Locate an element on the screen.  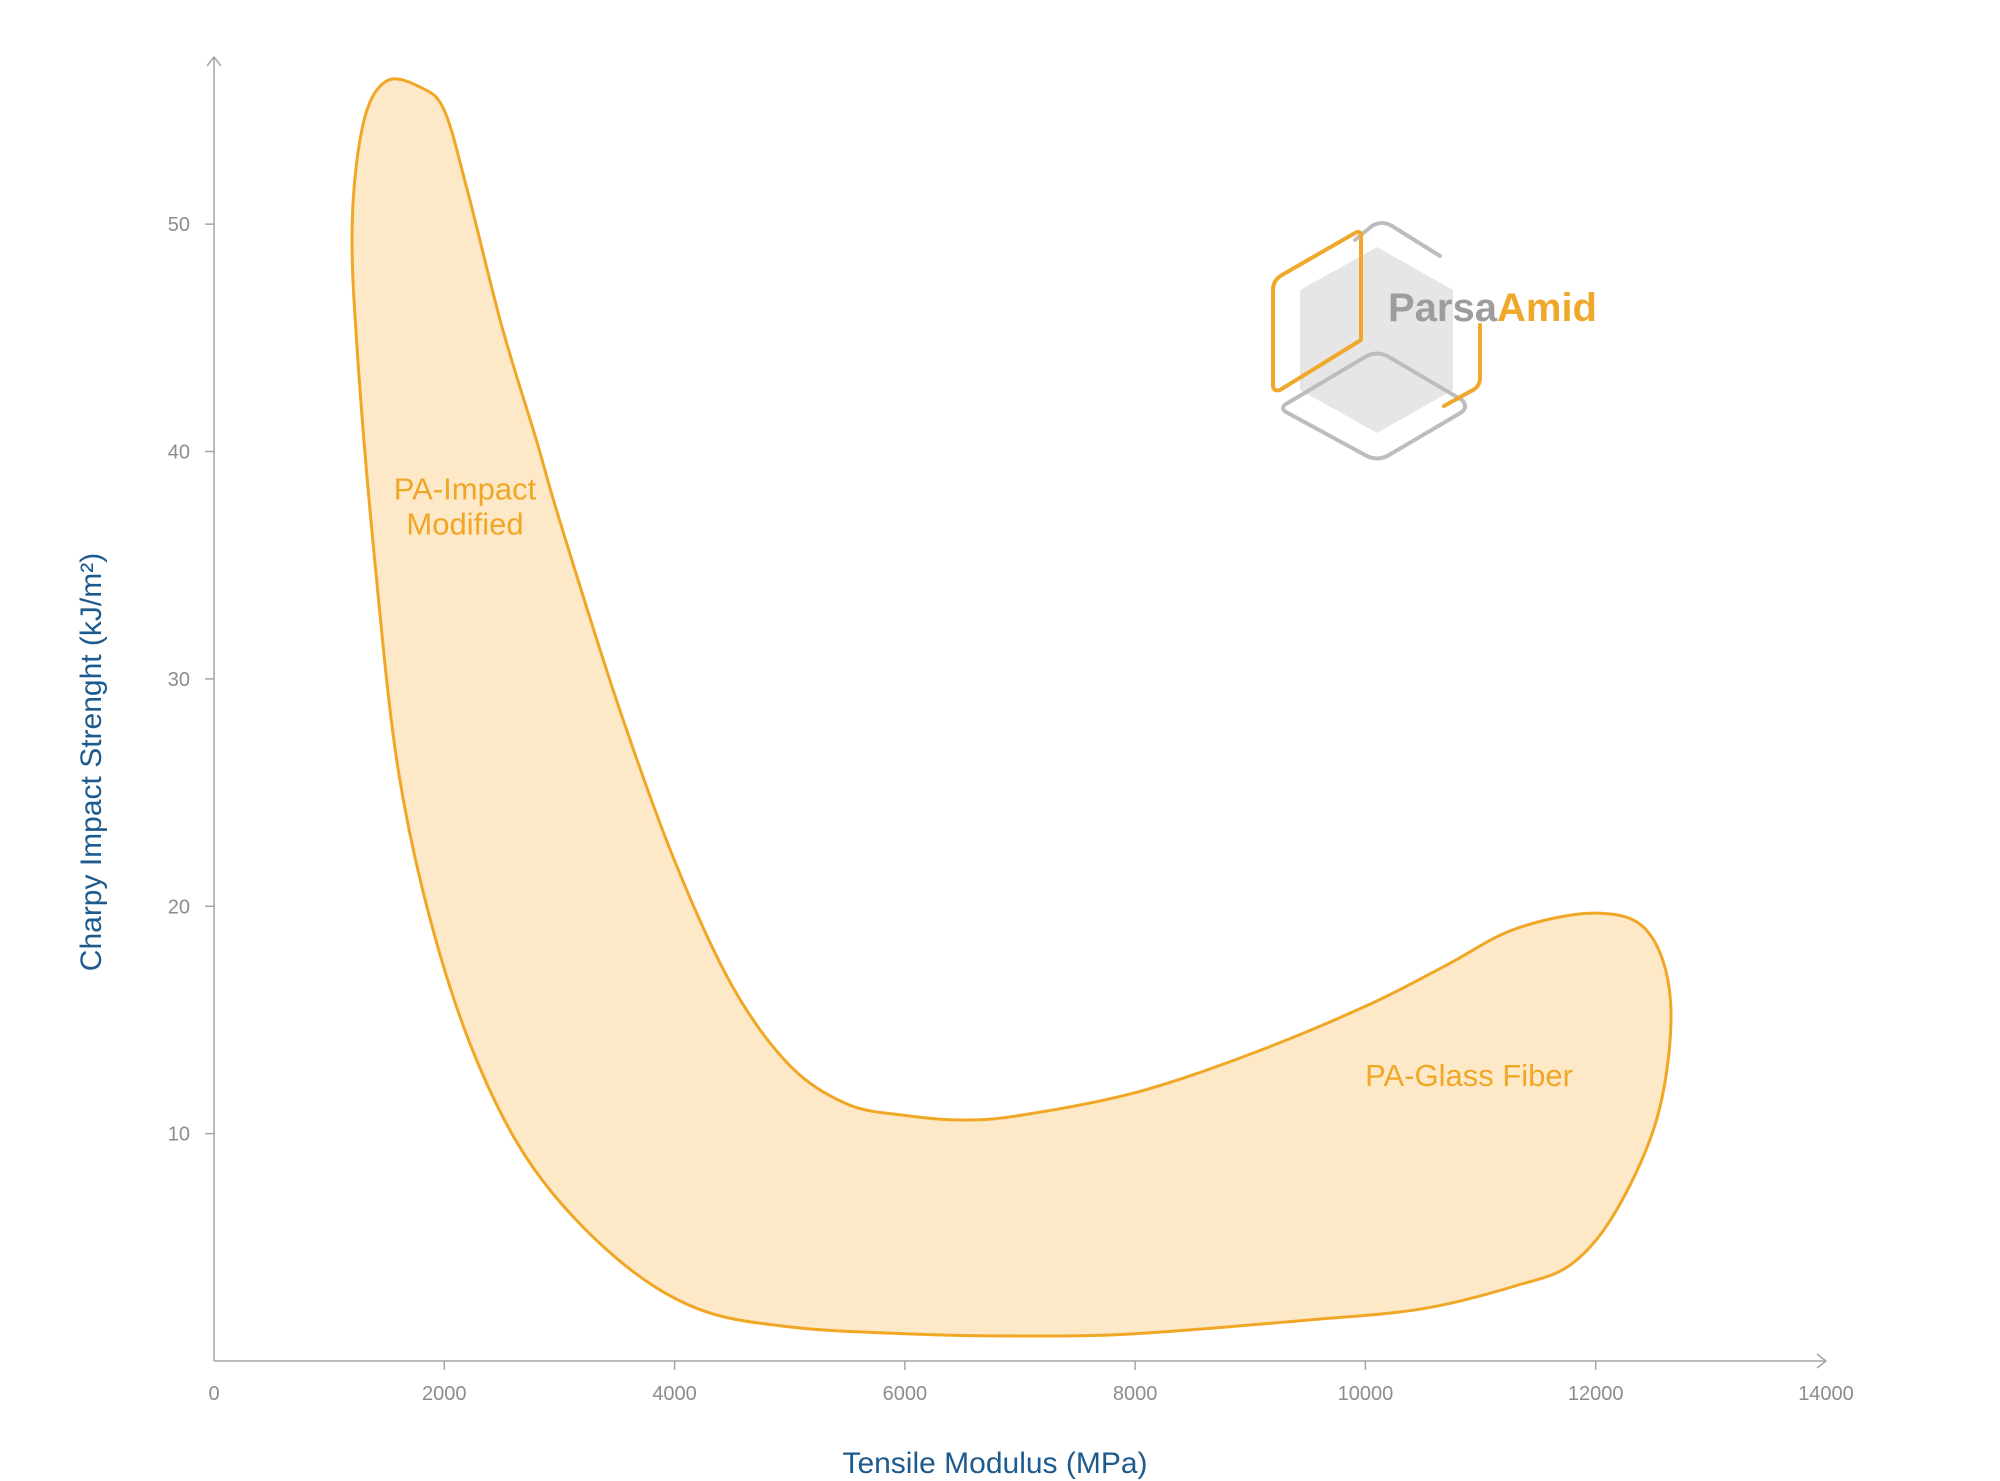
region-label-line: PA-Glass Fiber is located at coordinates (1469, 1075).